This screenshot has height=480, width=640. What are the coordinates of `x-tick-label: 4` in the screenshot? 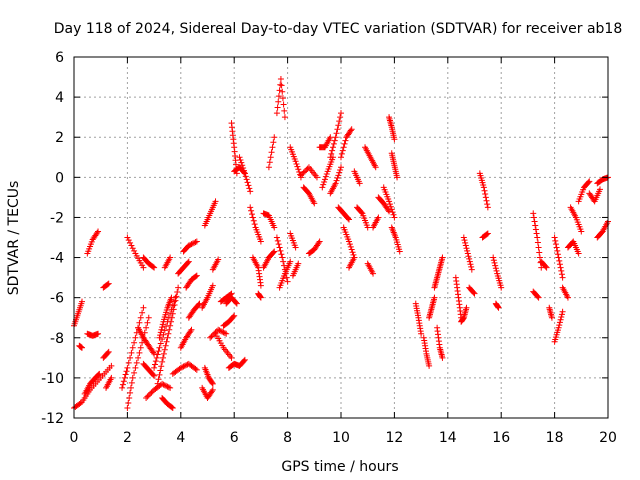 It's located at (180, 438).